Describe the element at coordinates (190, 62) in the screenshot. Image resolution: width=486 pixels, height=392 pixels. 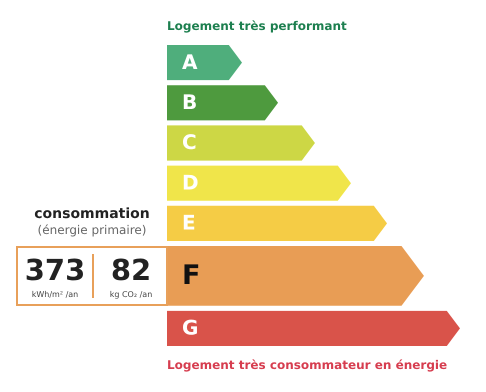
I see `y-tick-label: A` at that location.